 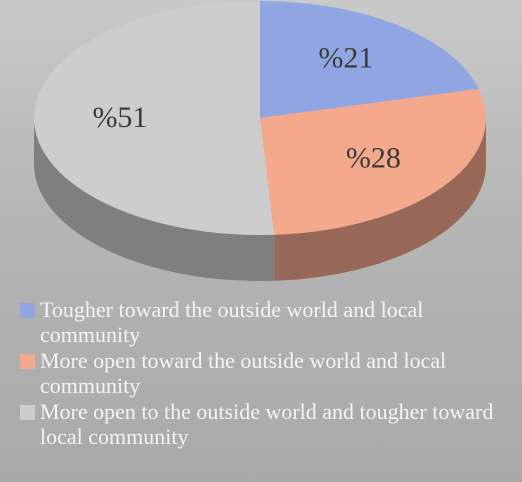 I want to click on slice-side, so click(x=380, y=199).